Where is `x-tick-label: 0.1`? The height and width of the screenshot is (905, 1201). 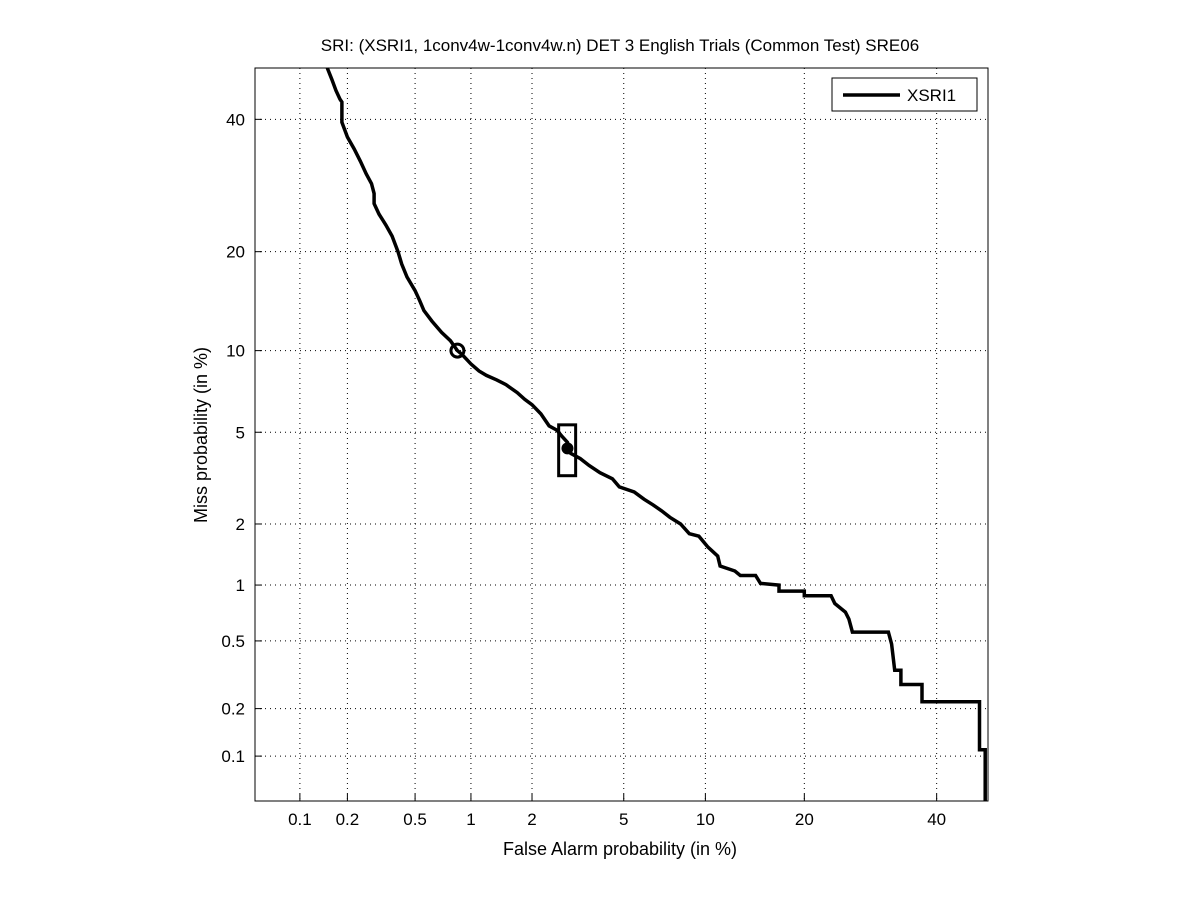 x-tick-label: 0.1 is located at coordinates (300, 819).